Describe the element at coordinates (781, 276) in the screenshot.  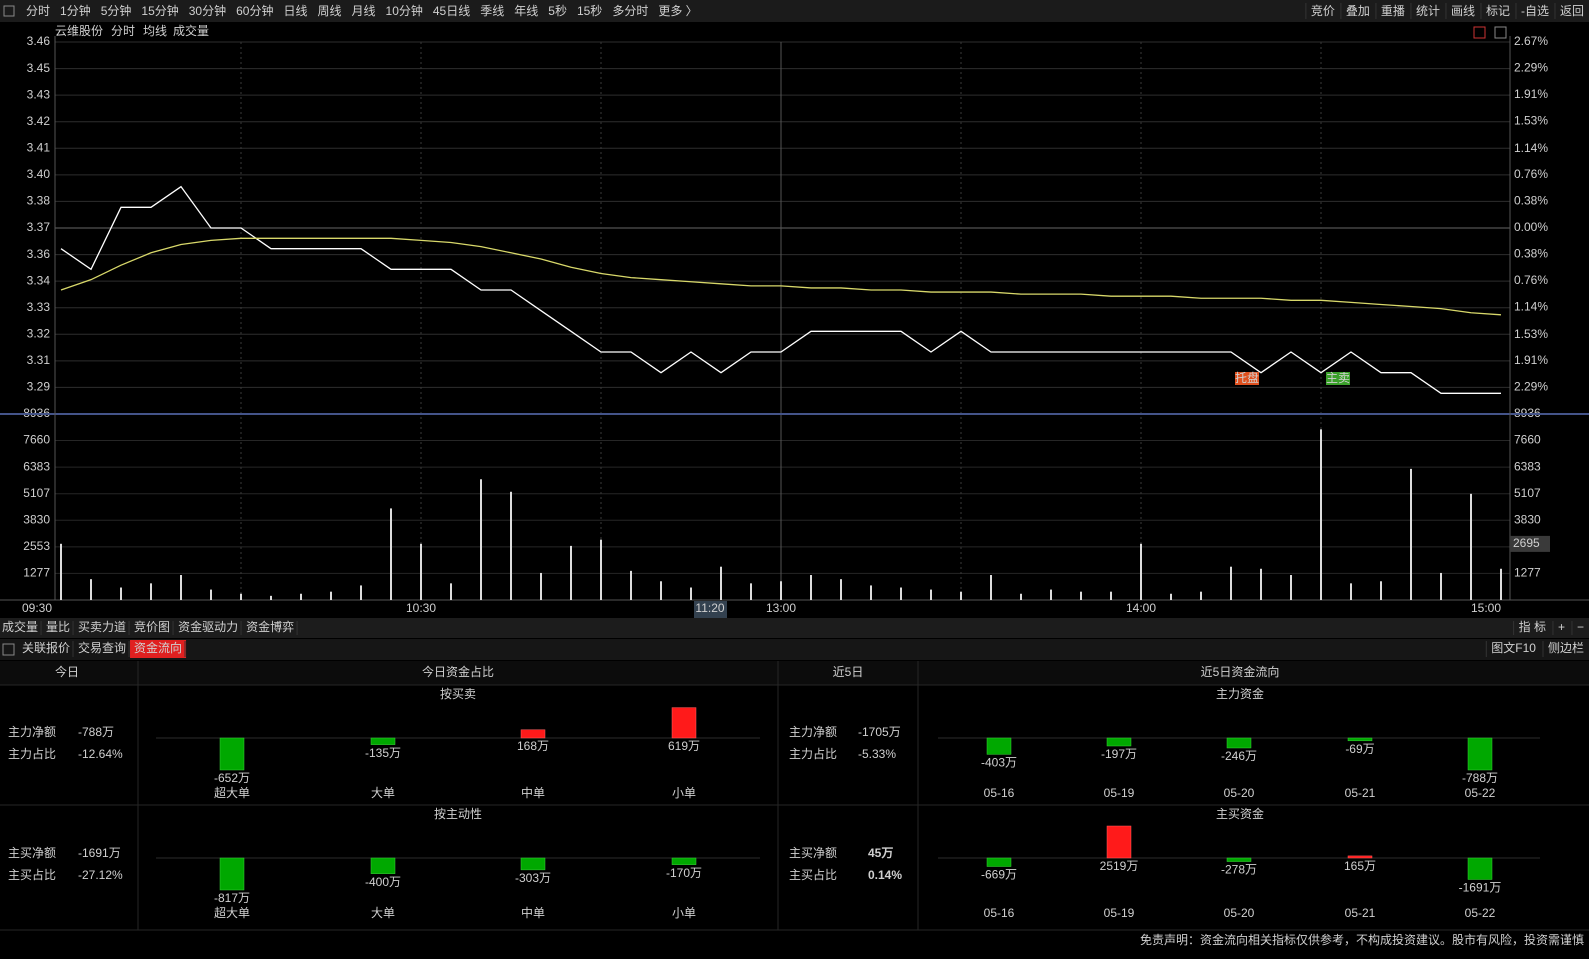
I see `average-line` at that location.